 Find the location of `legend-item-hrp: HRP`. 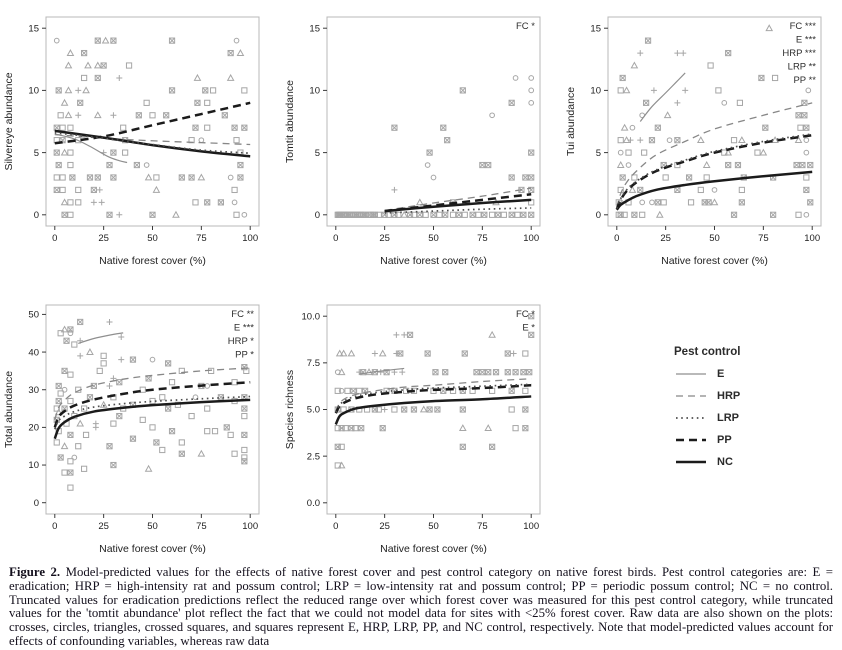

legend-item-hrp: HRP is located at coordinates (758, 395).